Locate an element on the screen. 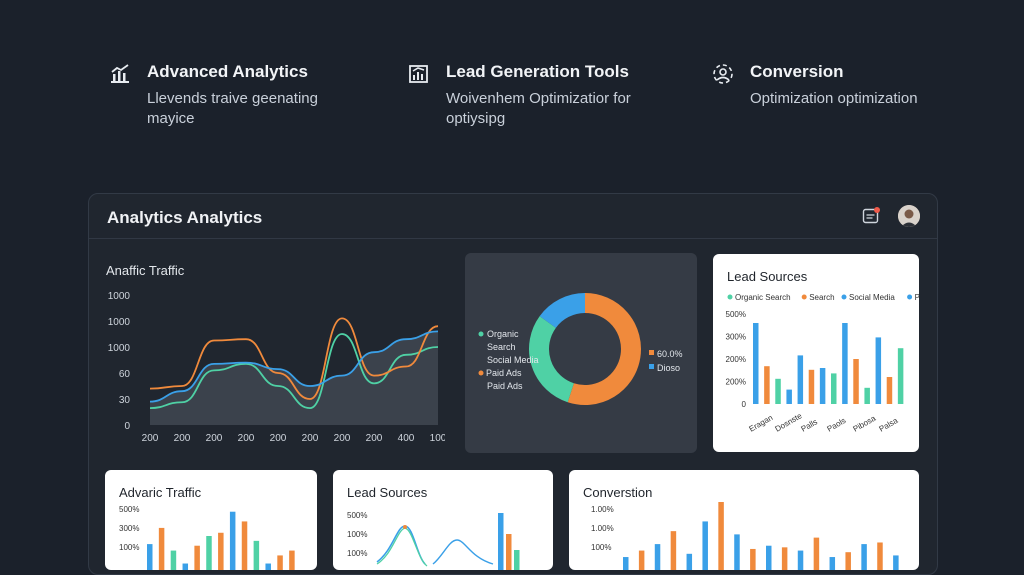  x-tick-label: Pibosa is located at coordinates (865, 423).